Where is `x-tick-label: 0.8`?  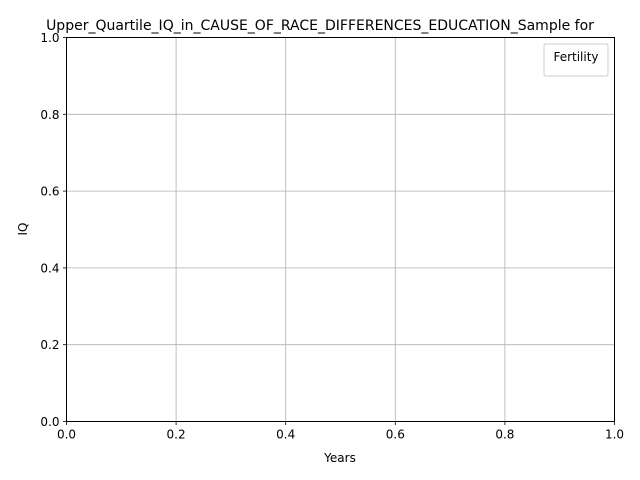 x-tick-label: 0.8 is located at coordinates (504, 435).